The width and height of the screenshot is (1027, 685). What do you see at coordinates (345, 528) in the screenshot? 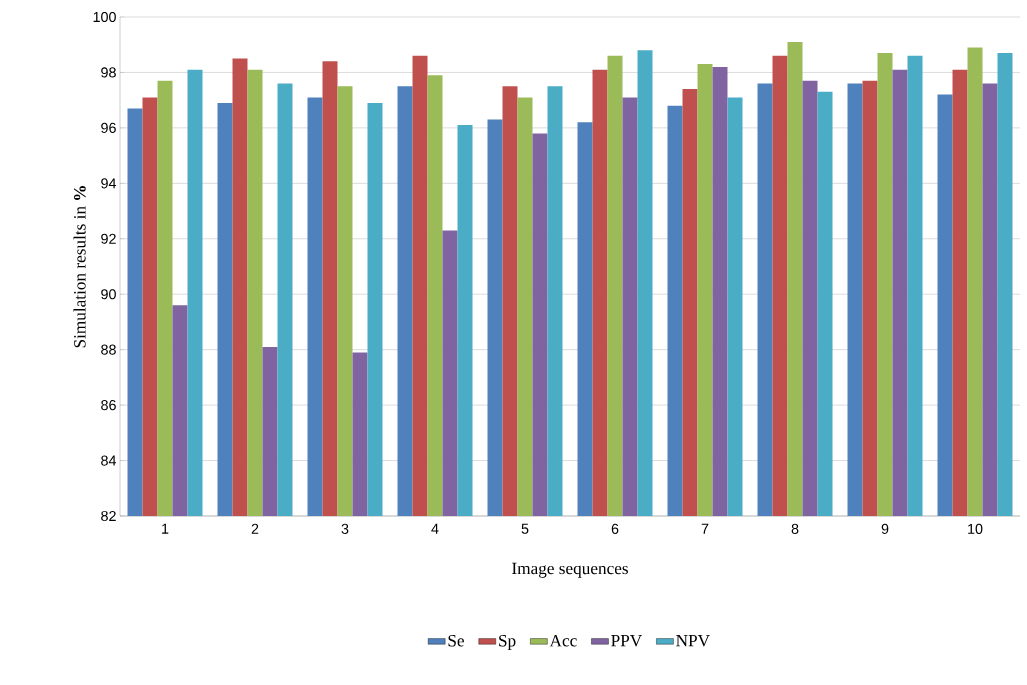
I see `x-tick-label: 3` at bounding box center [345, 528].